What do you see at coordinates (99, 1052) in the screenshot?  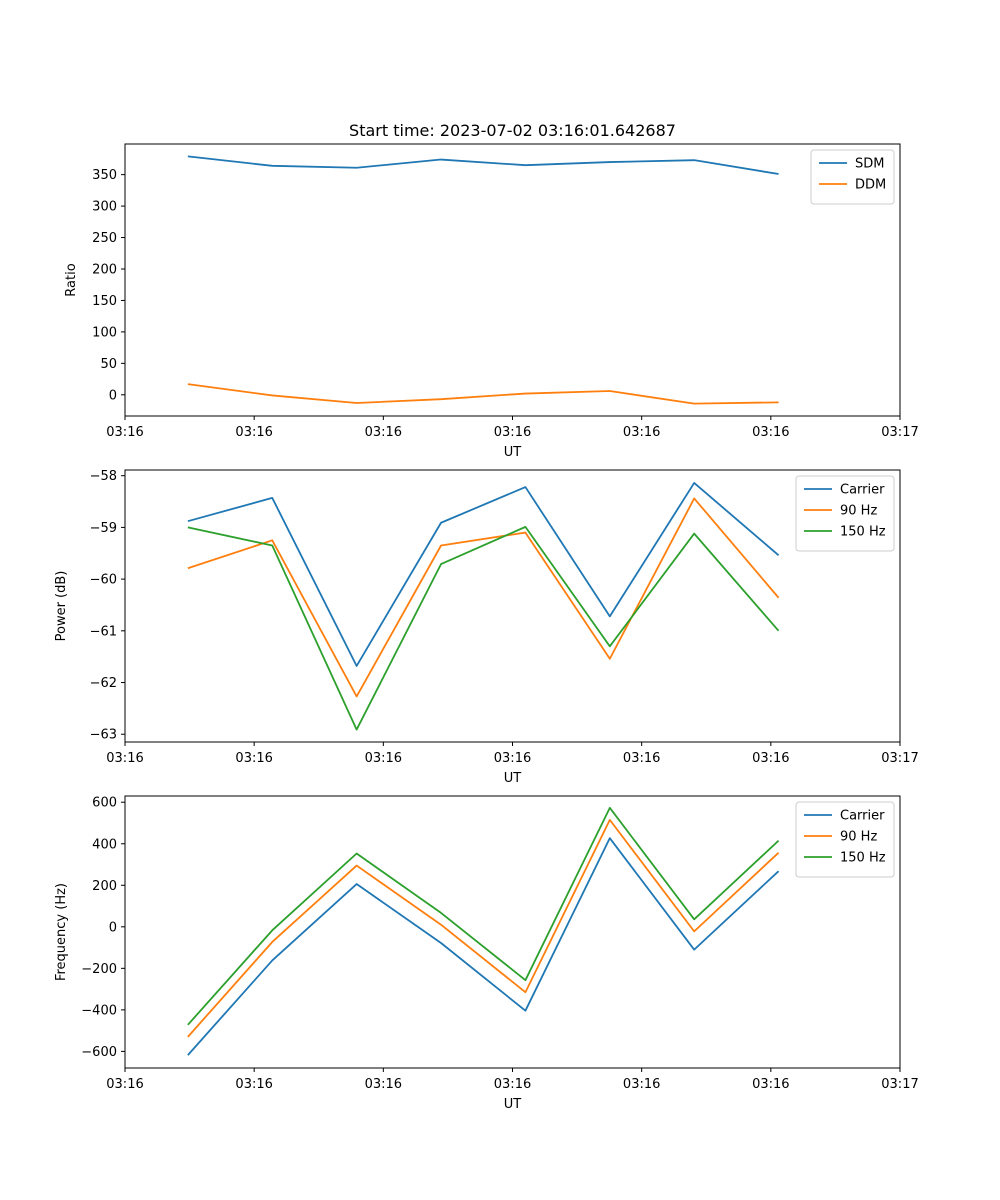 I see `y-tick-label: −600` at bounding box center [99, 1052].